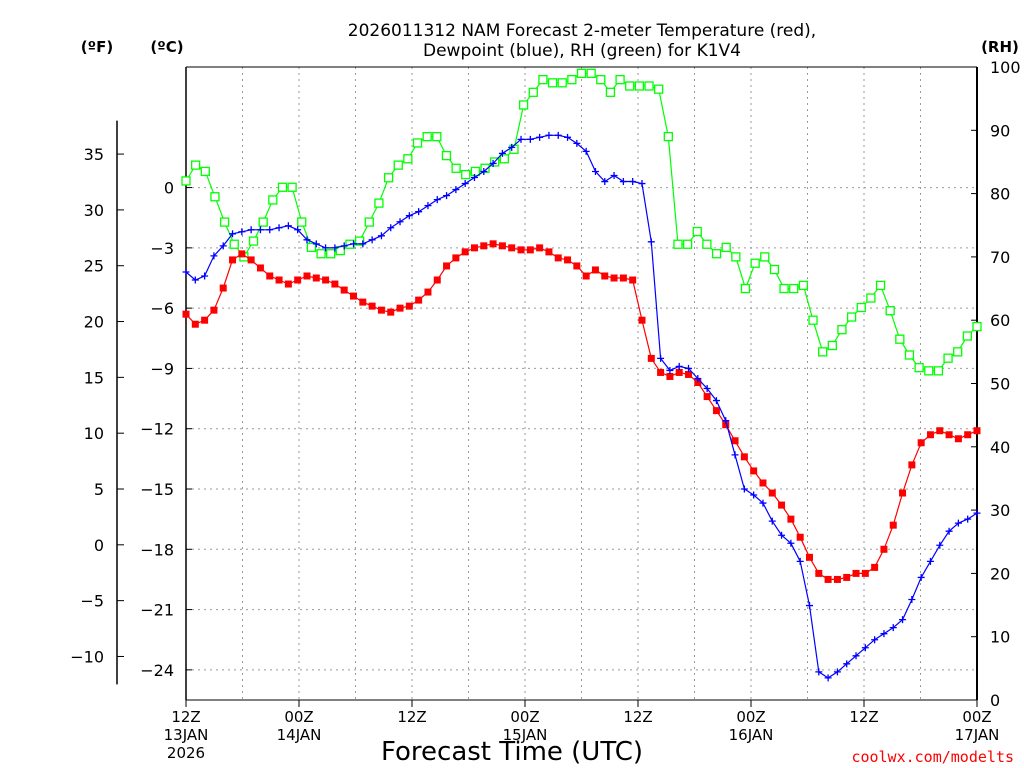 This screenshot has height=768, width=1024. I want to click on time-tick-date-label: 13JAN, so click(186, 735).